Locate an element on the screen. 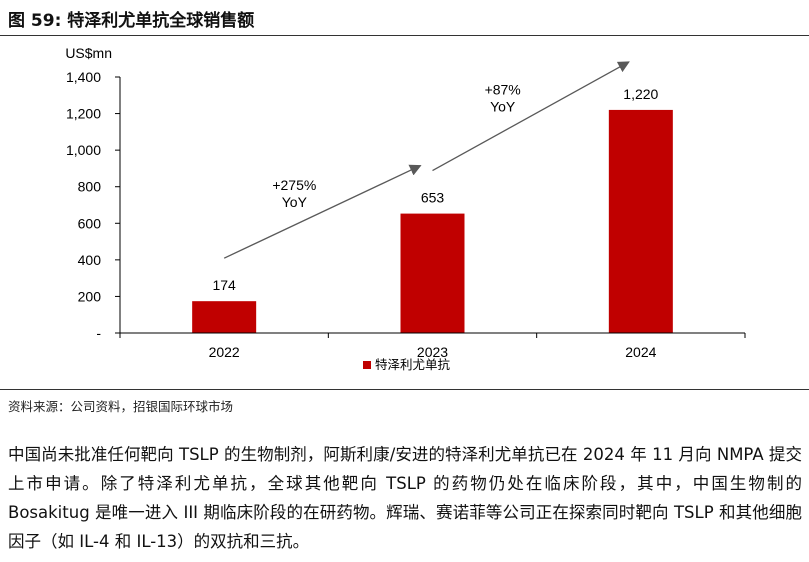  bar-2023 is located at coordinates (432, 273).